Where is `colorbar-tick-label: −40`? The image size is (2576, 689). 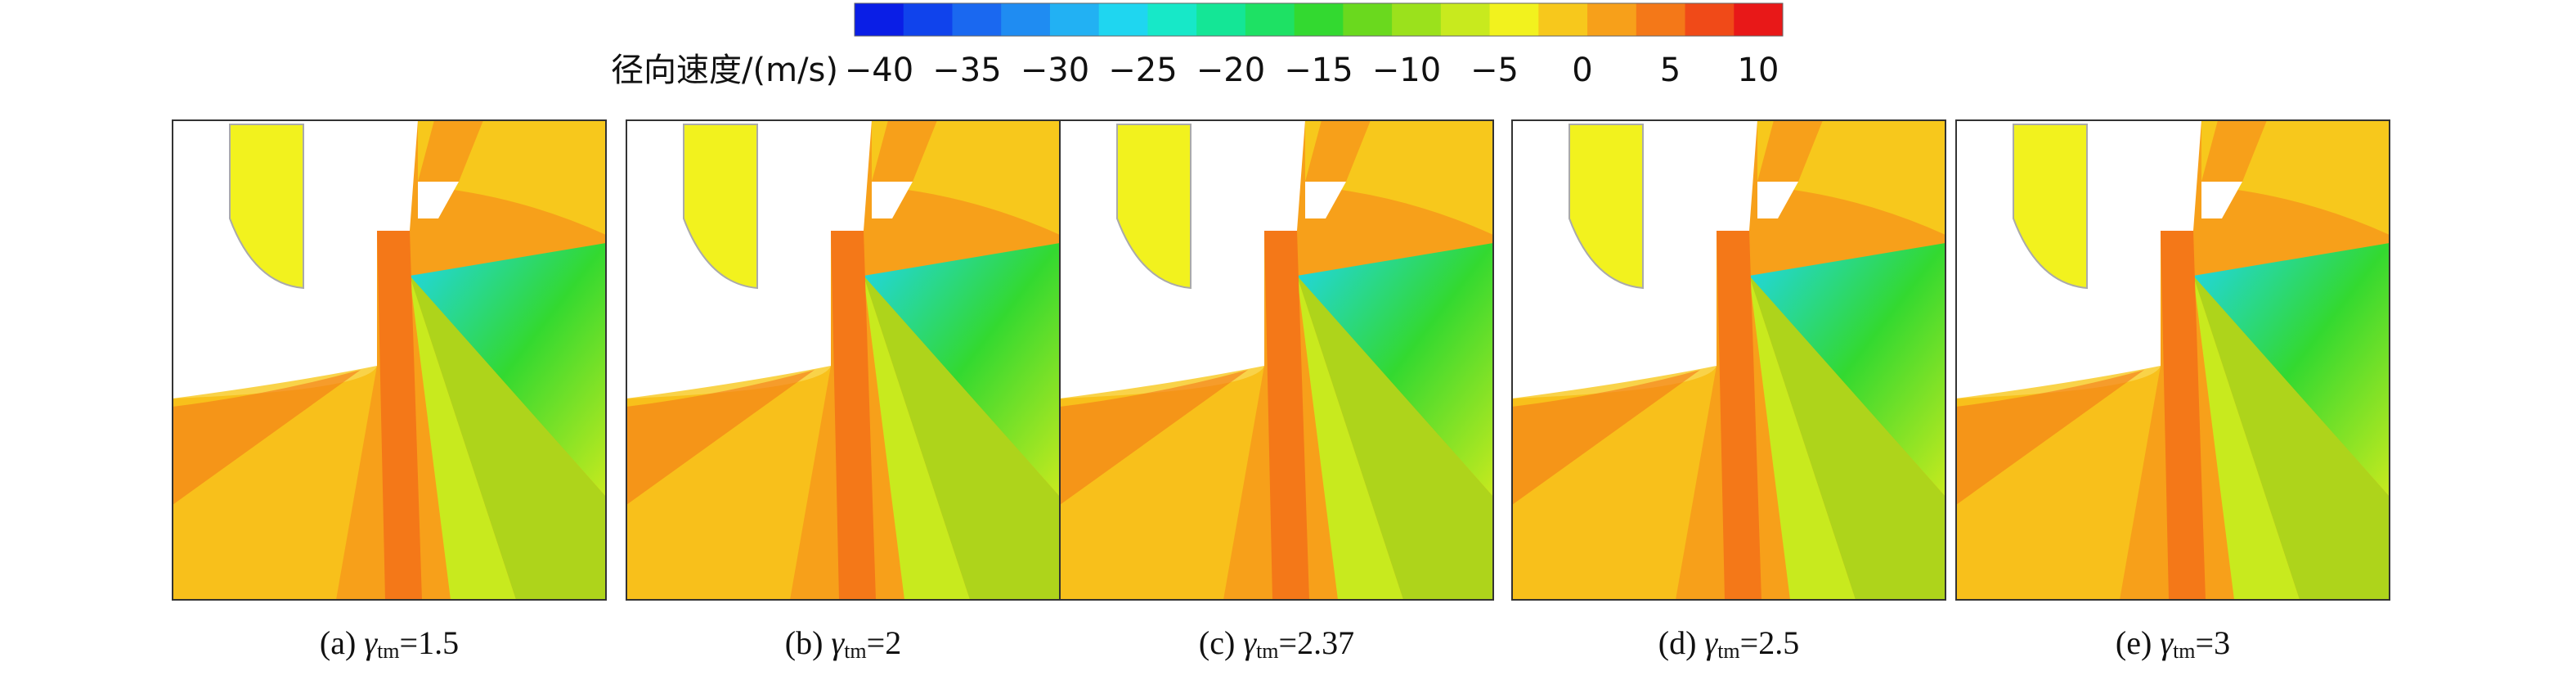
colorbar-tick-label: −40 is located at coordinates (879, 70).